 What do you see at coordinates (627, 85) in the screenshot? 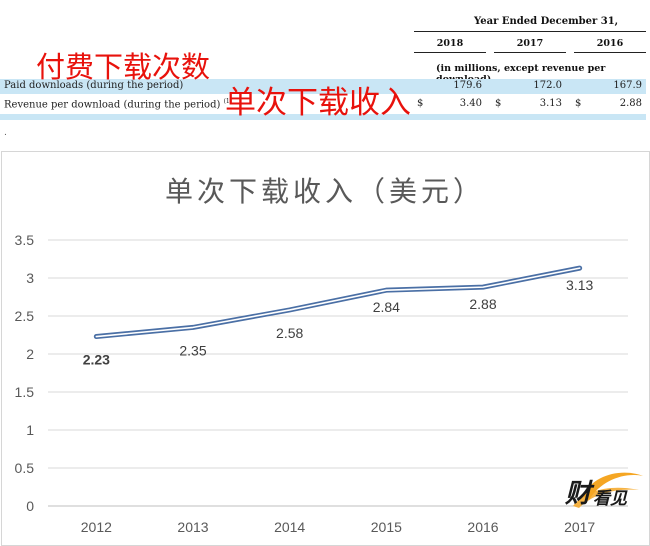
I see `cell-value: 167.9` at bounding box center [627, 85].